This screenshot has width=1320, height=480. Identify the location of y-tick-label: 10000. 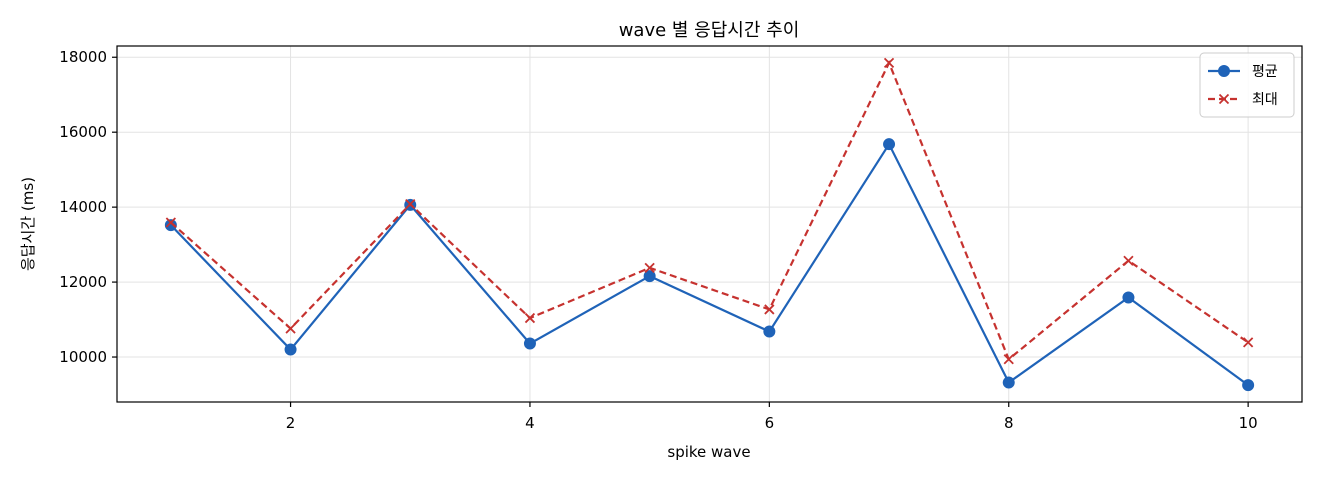
(83, 357).